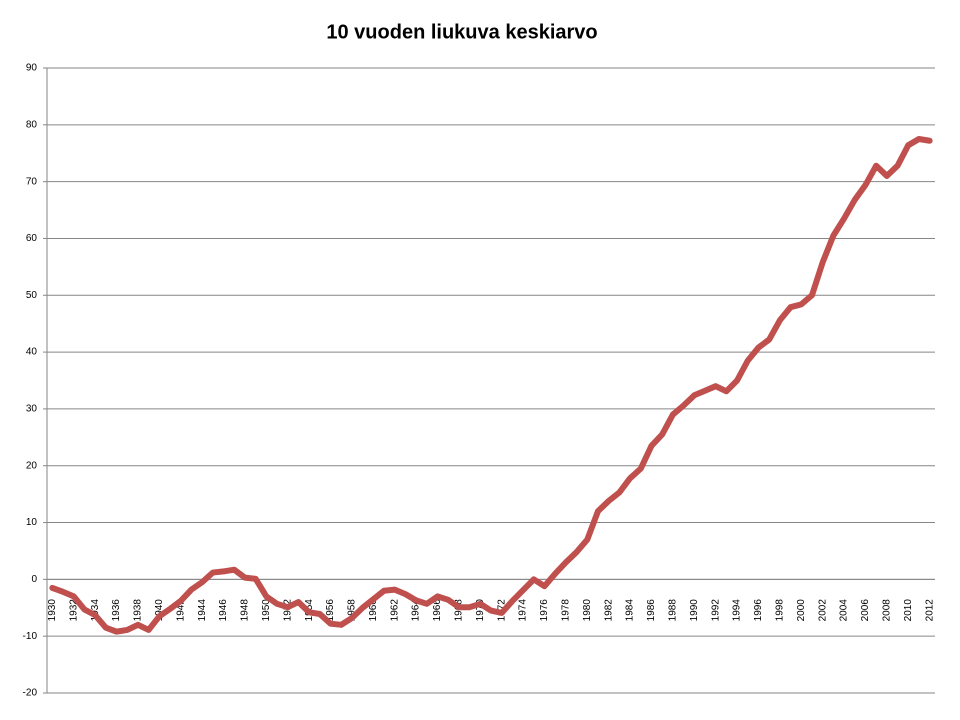  Describe the element at coordinates (780, 610) in the screenshot. I see `x-tick-label: 1998` at that location.